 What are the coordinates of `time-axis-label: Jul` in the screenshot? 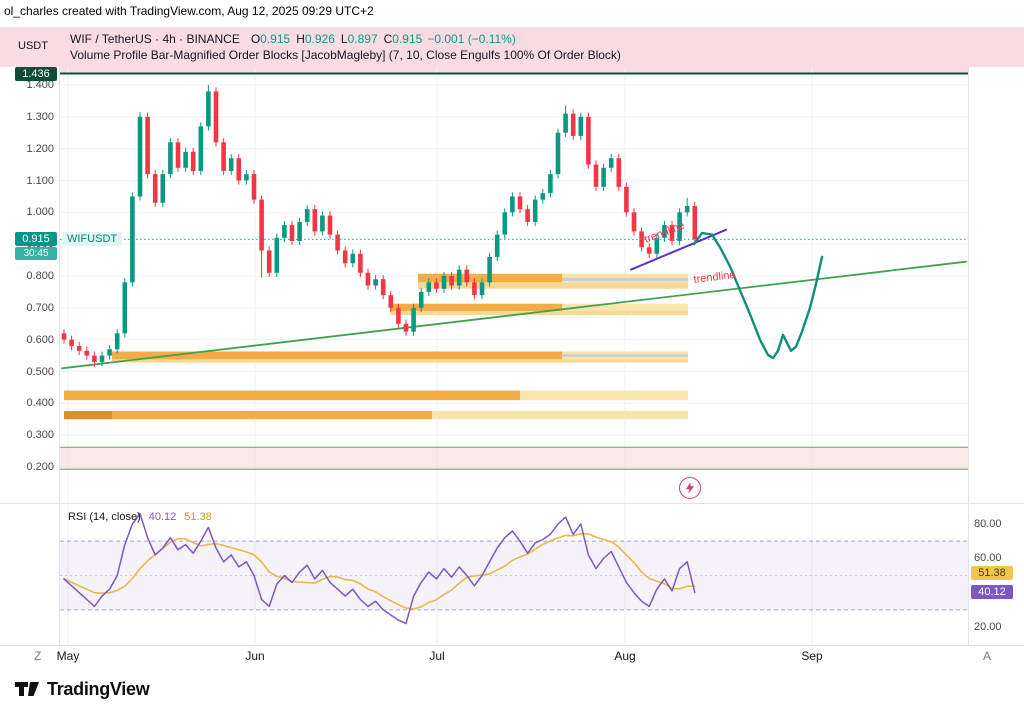 It's located at (437, 656).